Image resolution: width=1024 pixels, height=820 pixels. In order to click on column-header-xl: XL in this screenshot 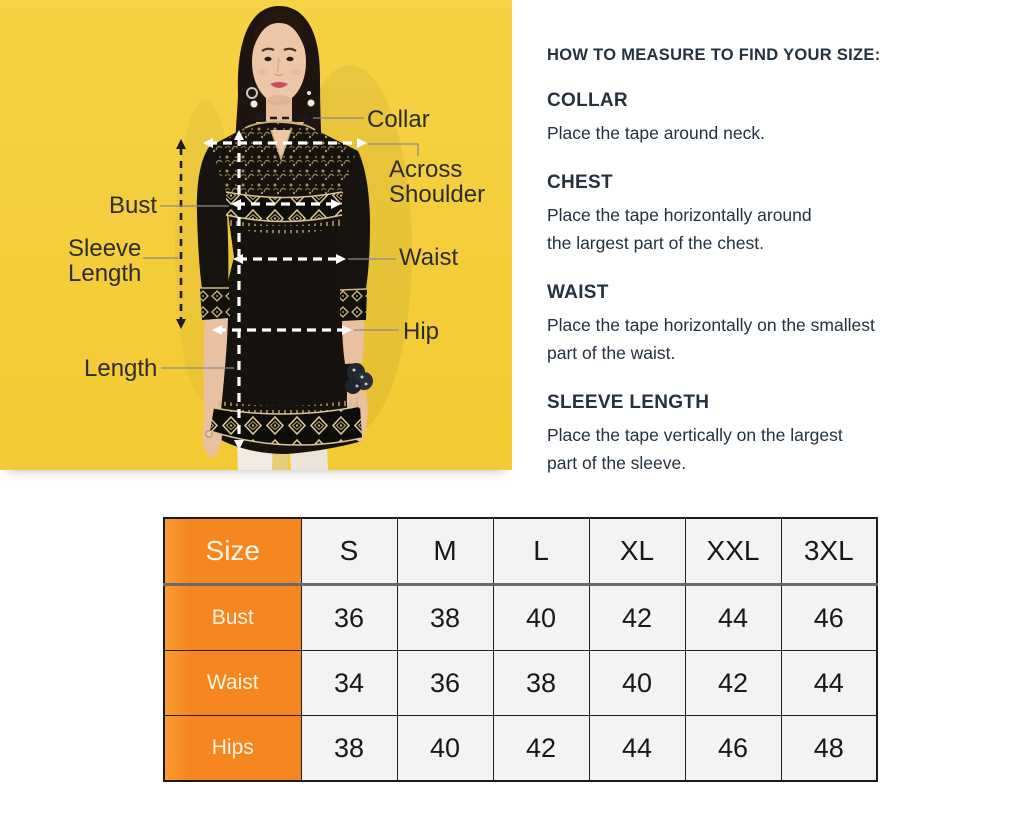, I will do `click(637, 551)`.